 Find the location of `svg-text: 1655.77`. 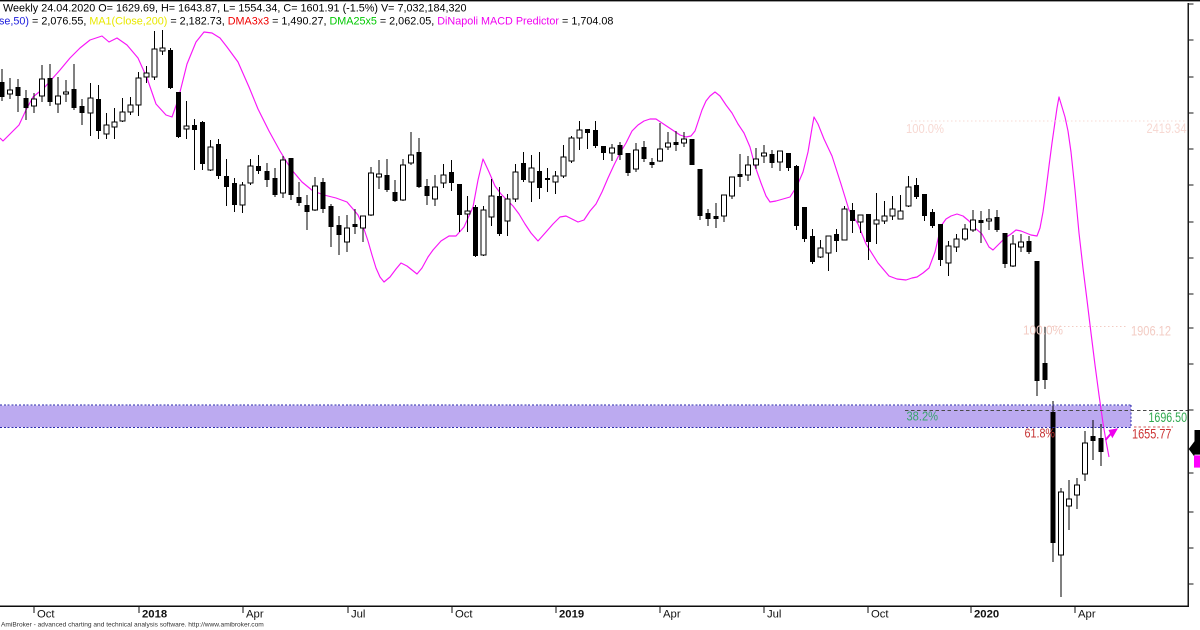

svg-text: 1655.77 is located at coordinates (1152, 434).